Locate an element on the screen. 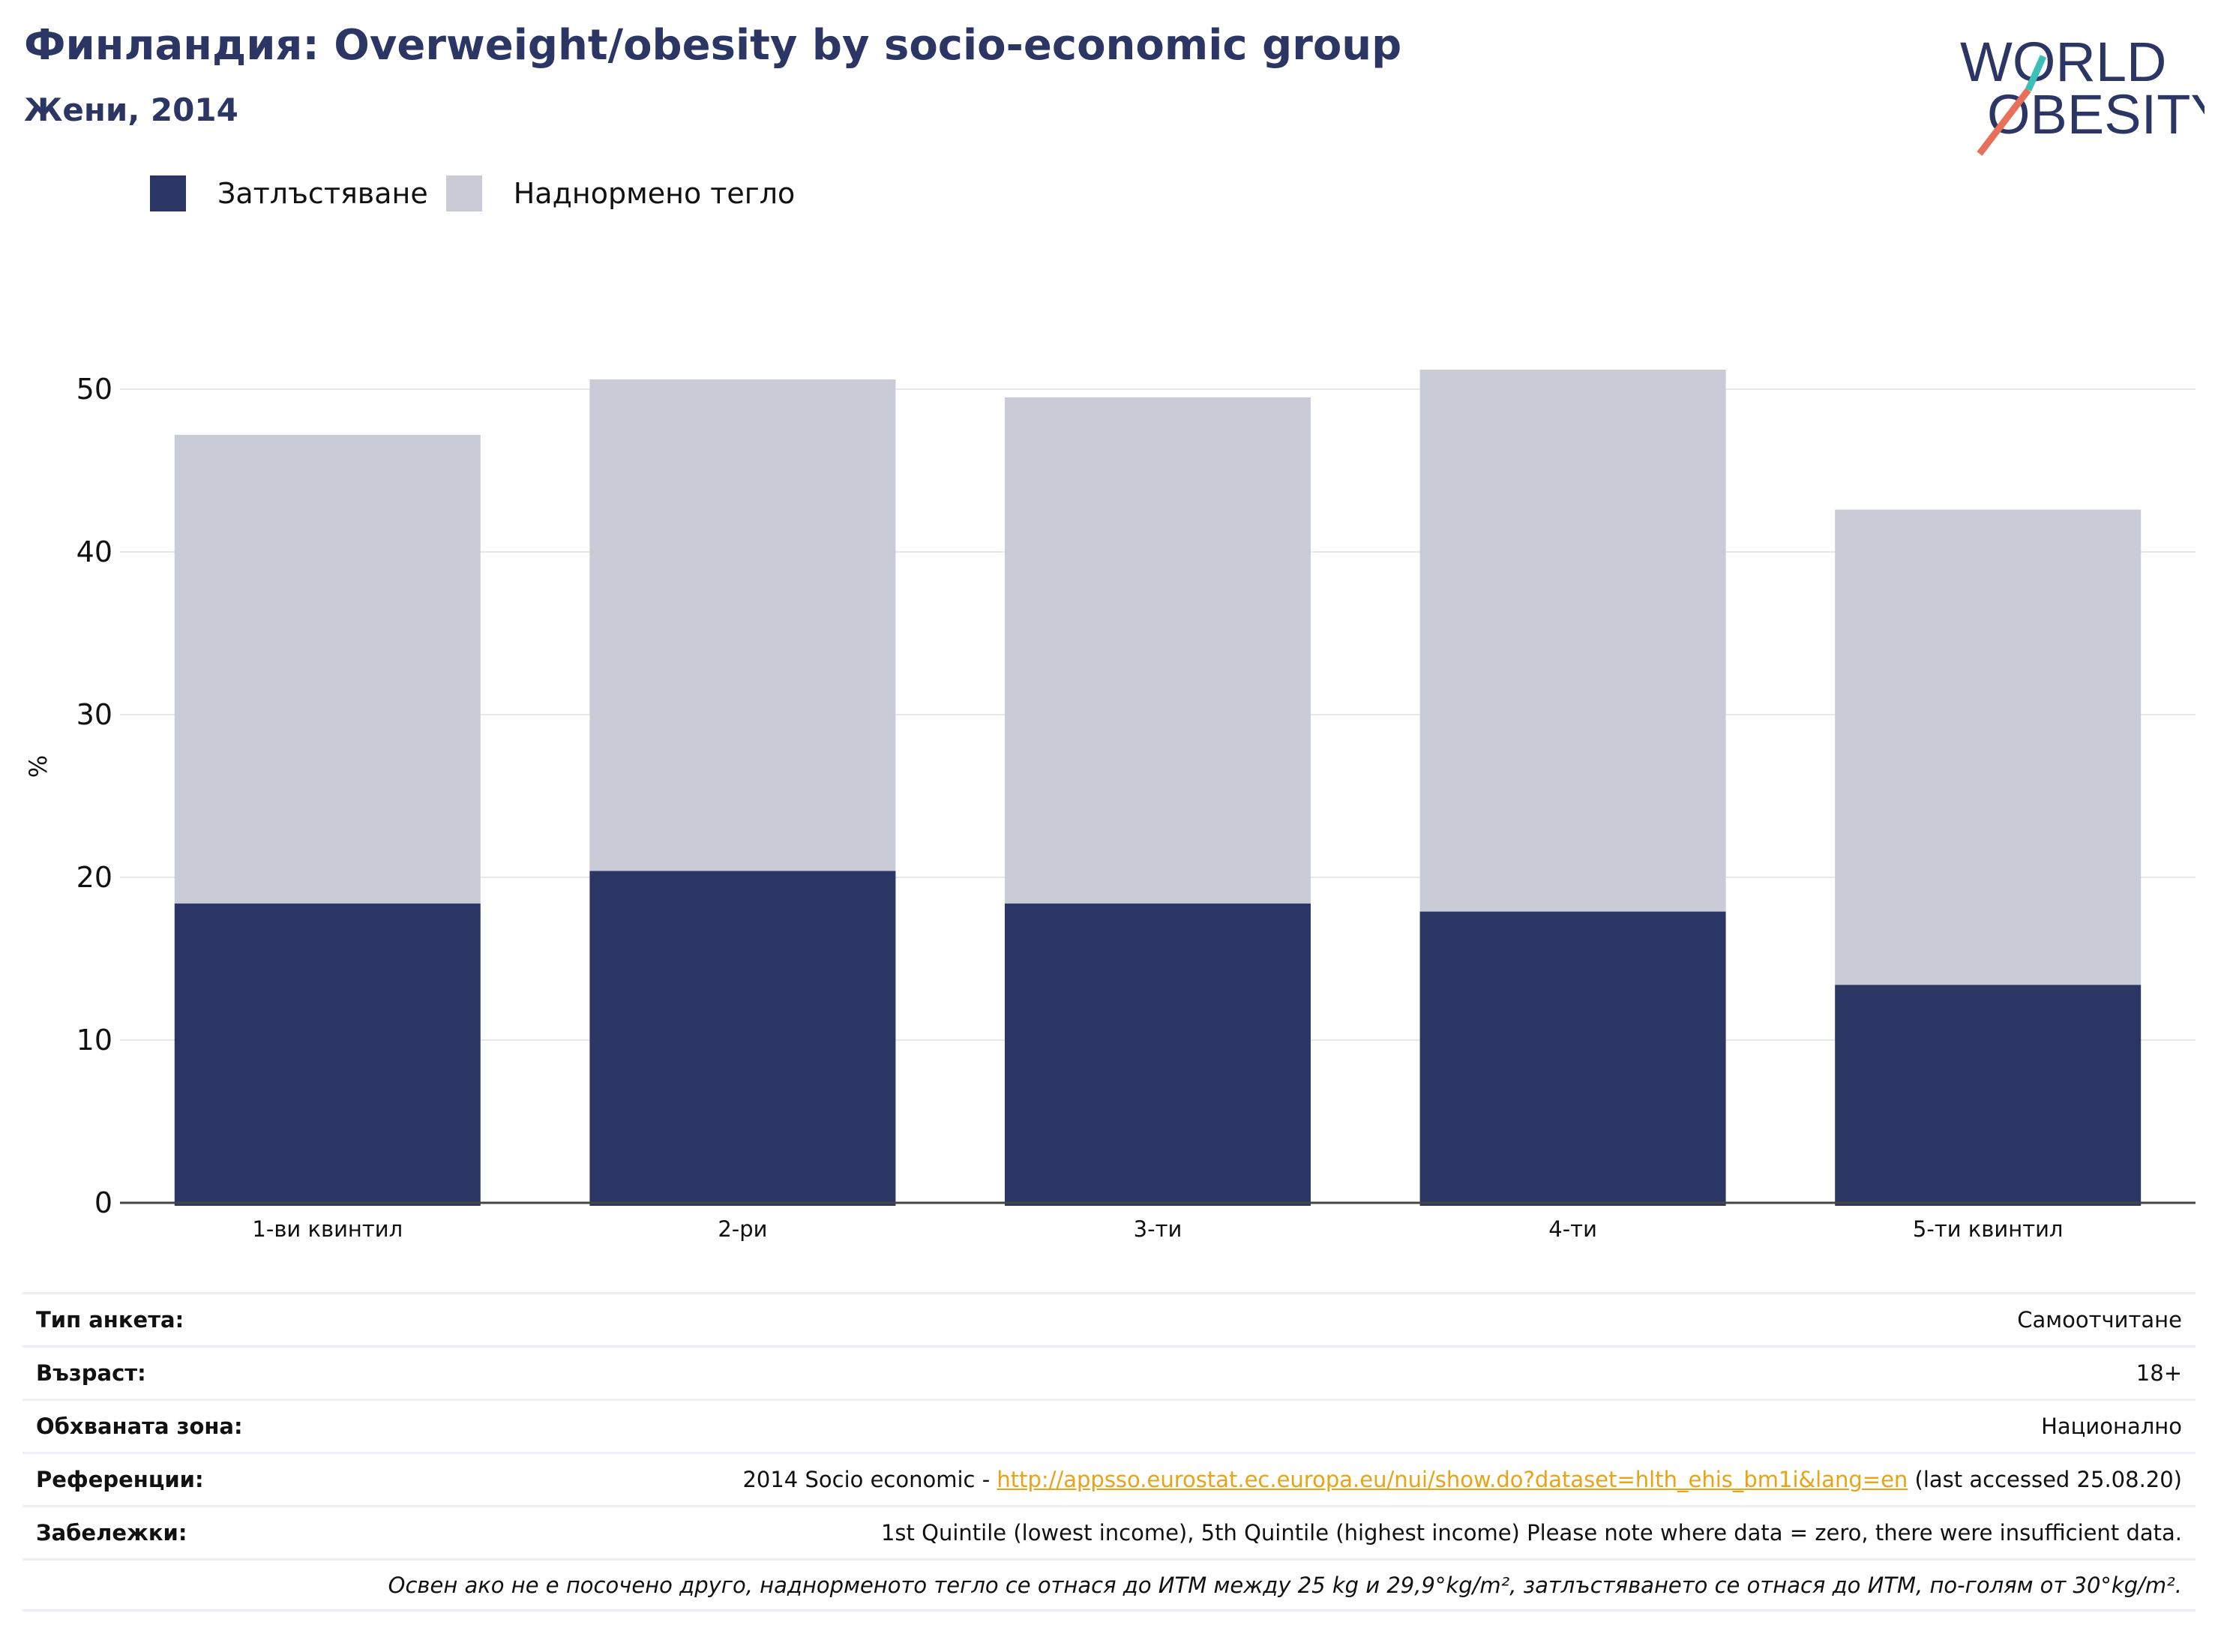  x-tick-label: 5-ти квинтил is located at coordinates (1989, 1229).